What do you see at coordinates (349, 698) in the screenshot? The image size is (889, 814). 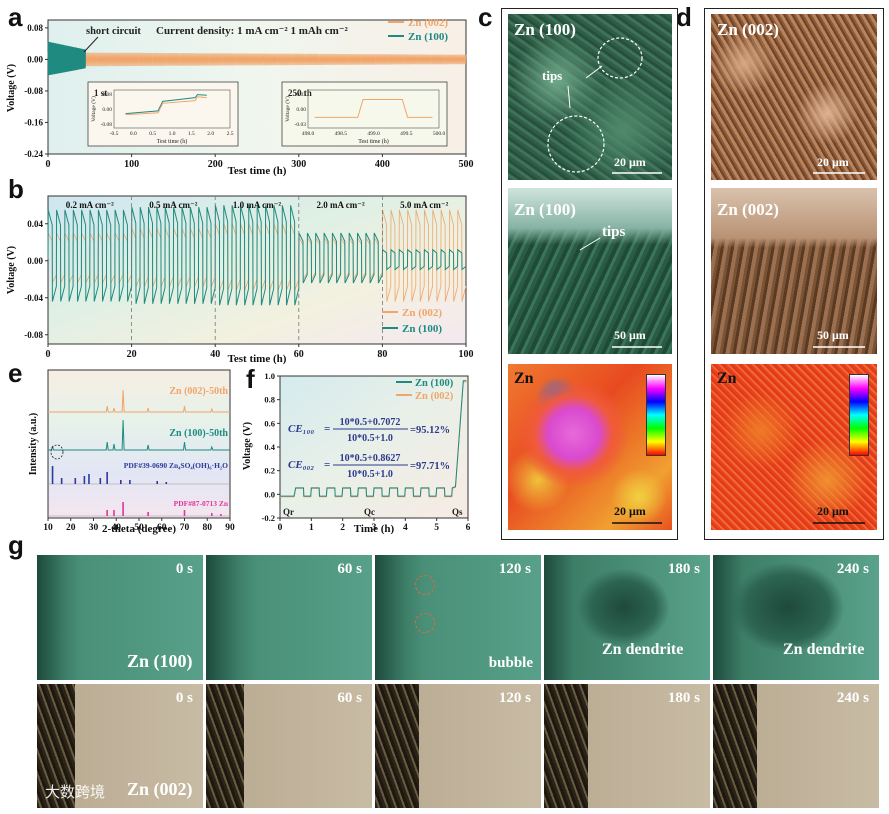 I see `time-label: 60 s` at bounding box center [349, 698].